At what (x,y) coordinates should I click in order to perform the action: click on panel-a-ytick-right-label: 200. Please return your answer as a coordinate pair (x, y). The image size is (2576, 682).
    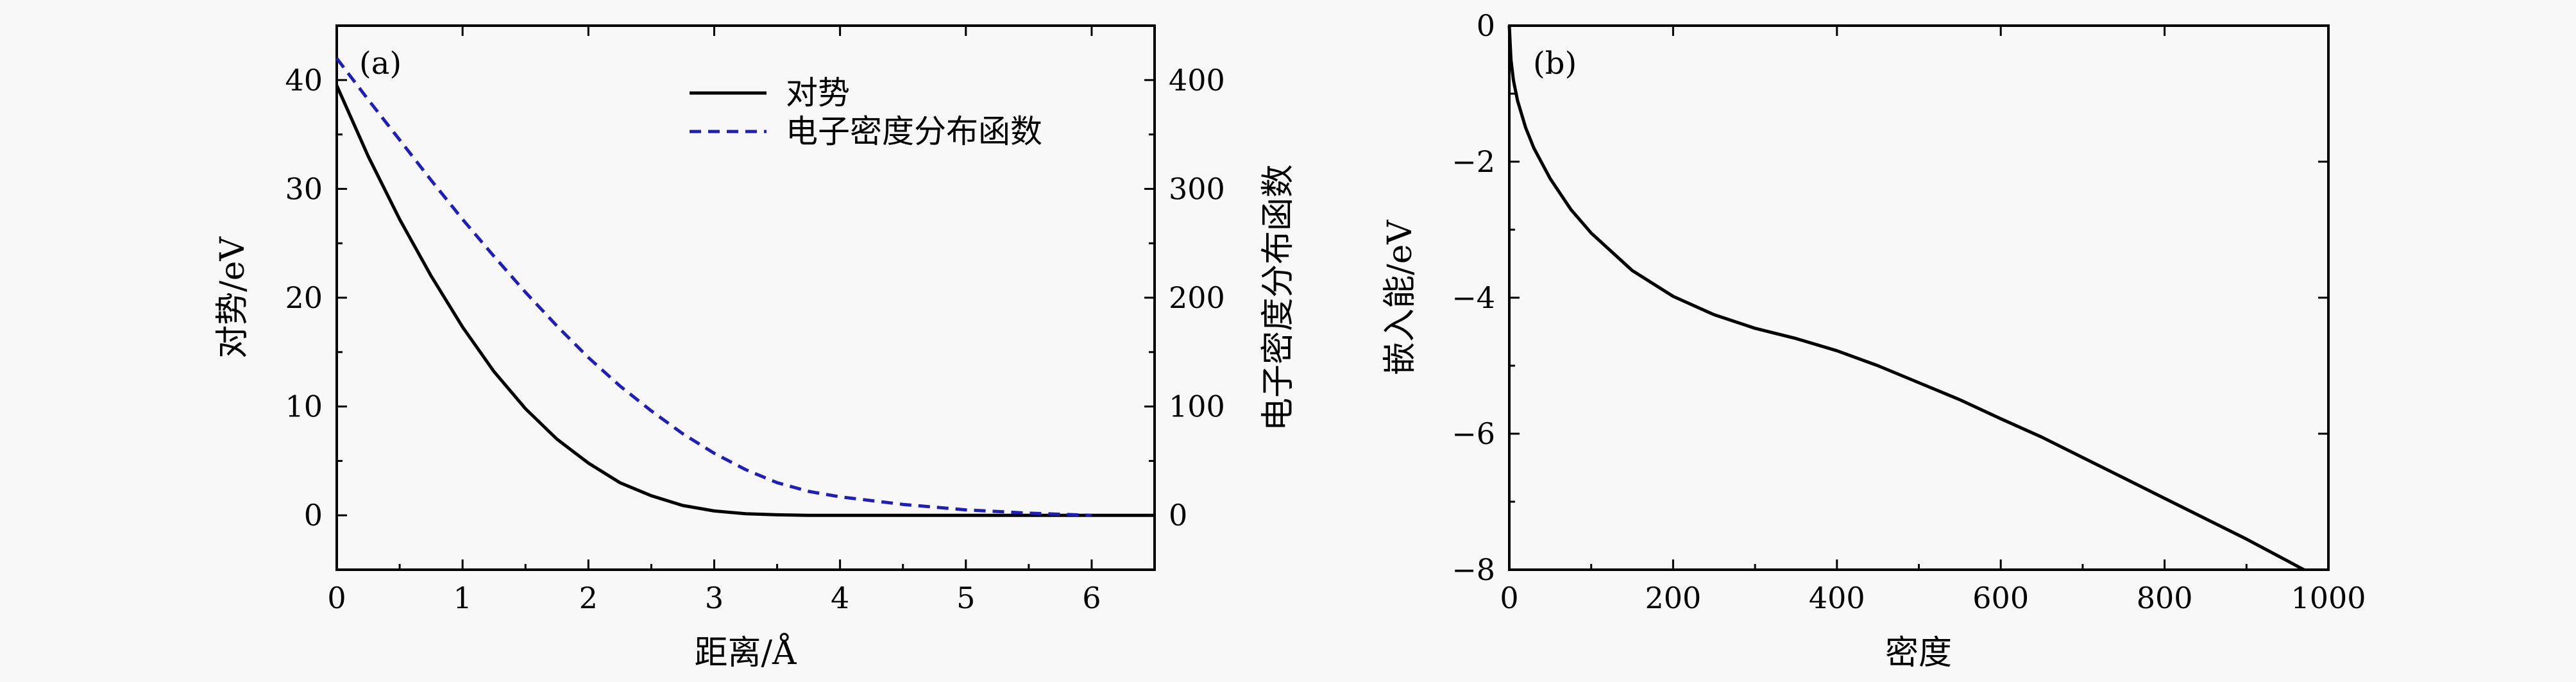
    Looking at the image, I should click on (1197, 297).